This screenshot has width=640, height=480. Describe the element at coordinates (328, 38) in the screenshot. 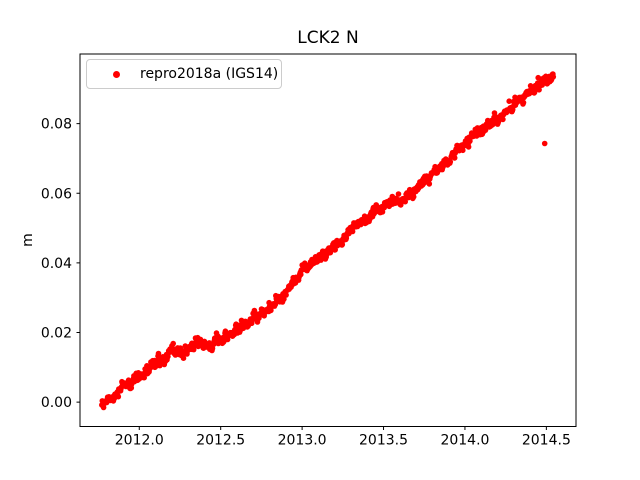

I see `chart-title: LCK2 N` at that location.